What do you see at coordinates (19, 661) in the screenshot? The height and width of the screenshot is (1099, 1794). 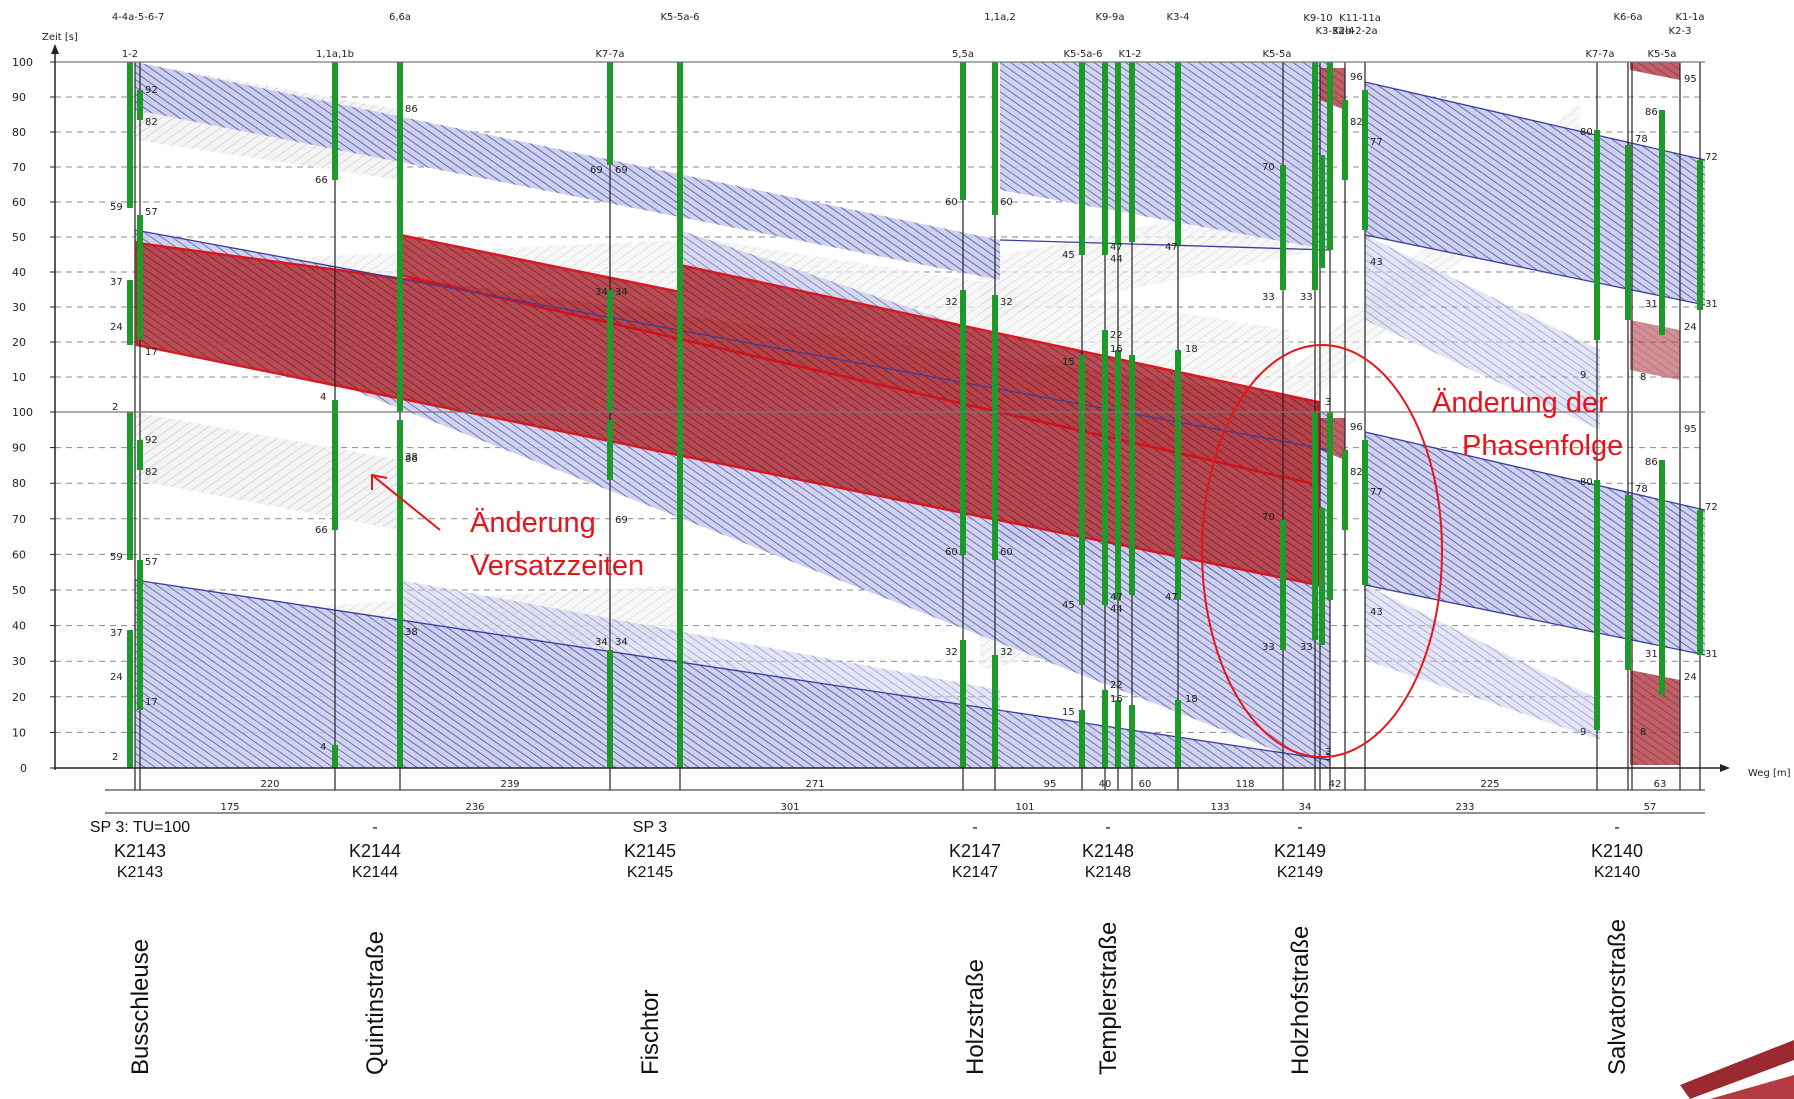 I see `y-tick-label: 30` at bounding box center [19, 661].